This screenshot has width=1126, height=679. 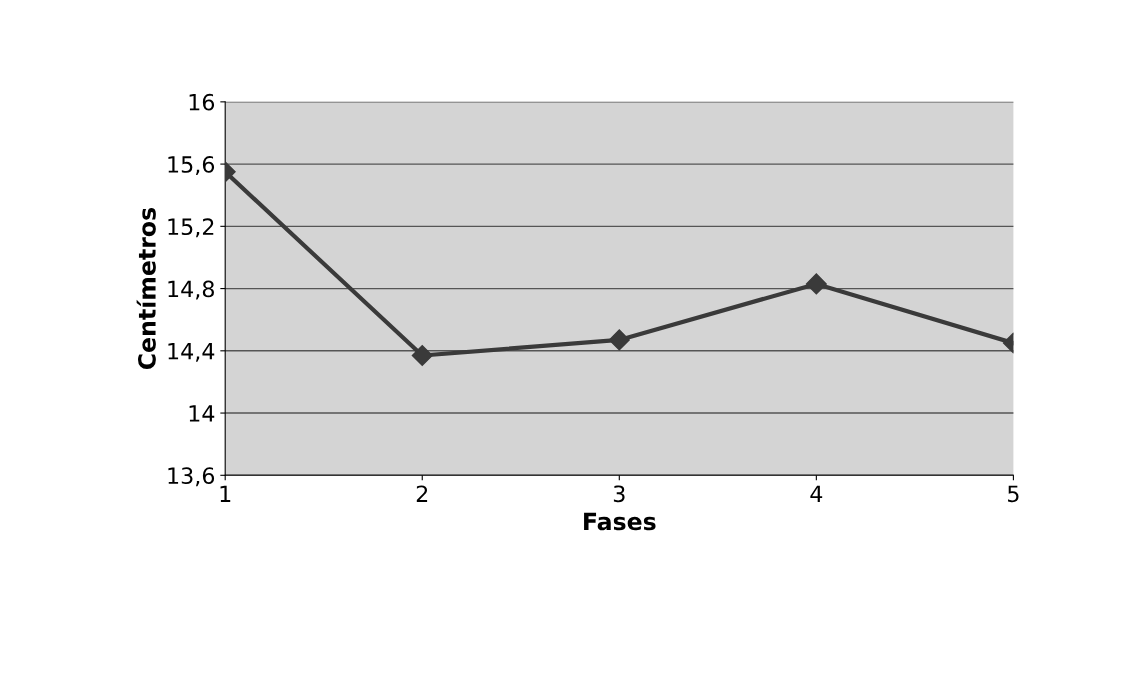 I want to click on y-tick-label: 15,6, so click(x=191, y=166).